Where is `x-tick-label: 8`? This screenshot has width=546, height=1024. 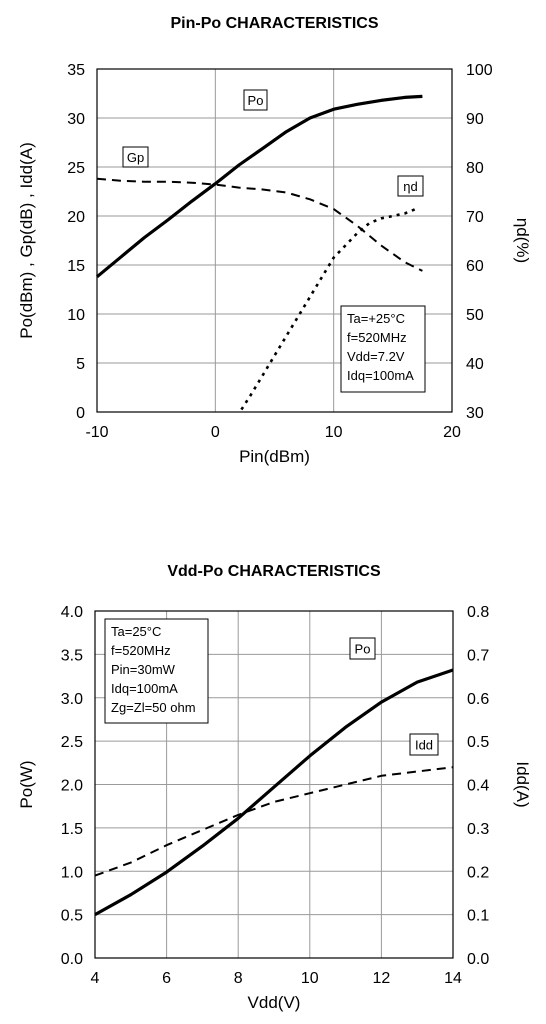 x-tick-label: 8 is located at coordinates (238, 978).